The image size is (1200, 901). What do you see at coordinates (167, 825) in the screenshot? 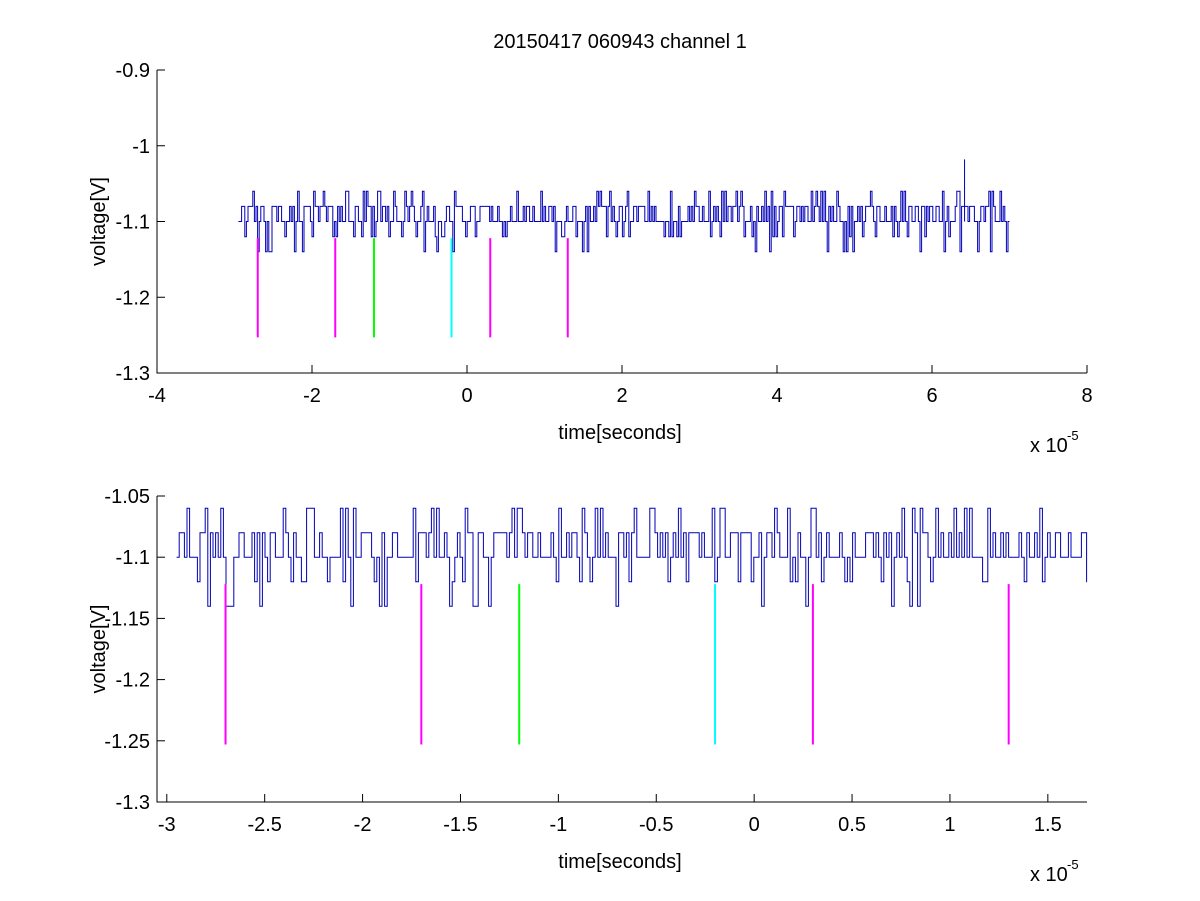
I see `x-tick-label: -3` at bounding box center [167, 825].